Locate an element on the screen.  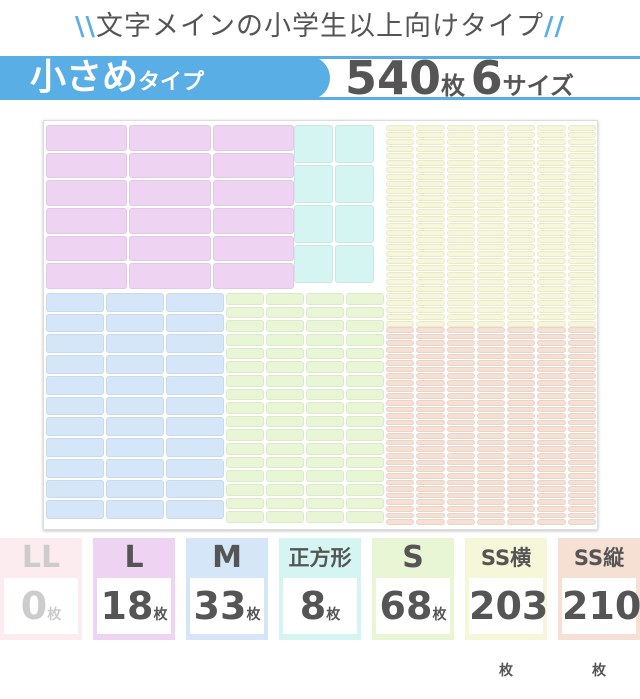
size-card-0: LL 0枚 is located at coordinates (41, 589).